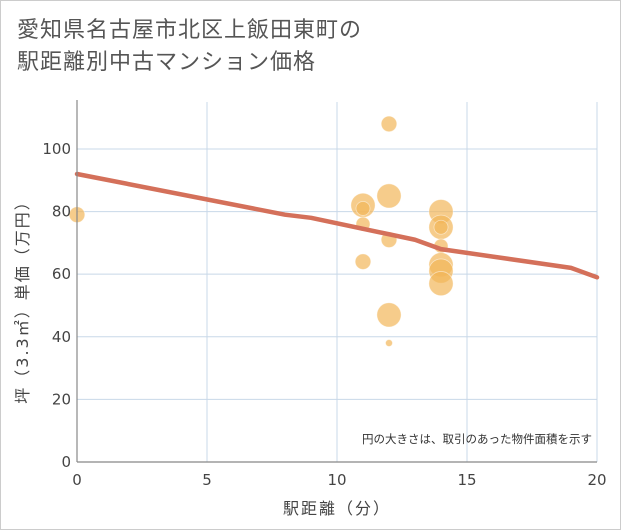 The height and width of the screenshot is (530, 621). I want to click on bubble-size-note: 円の大きさは、取引のあった物件面積を示す, so click(477, 439).